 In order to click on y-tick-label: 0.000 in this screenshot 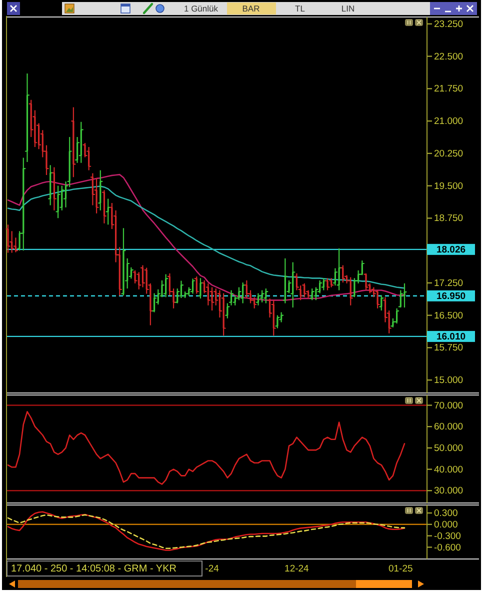, I will do `click(446, 524)`.